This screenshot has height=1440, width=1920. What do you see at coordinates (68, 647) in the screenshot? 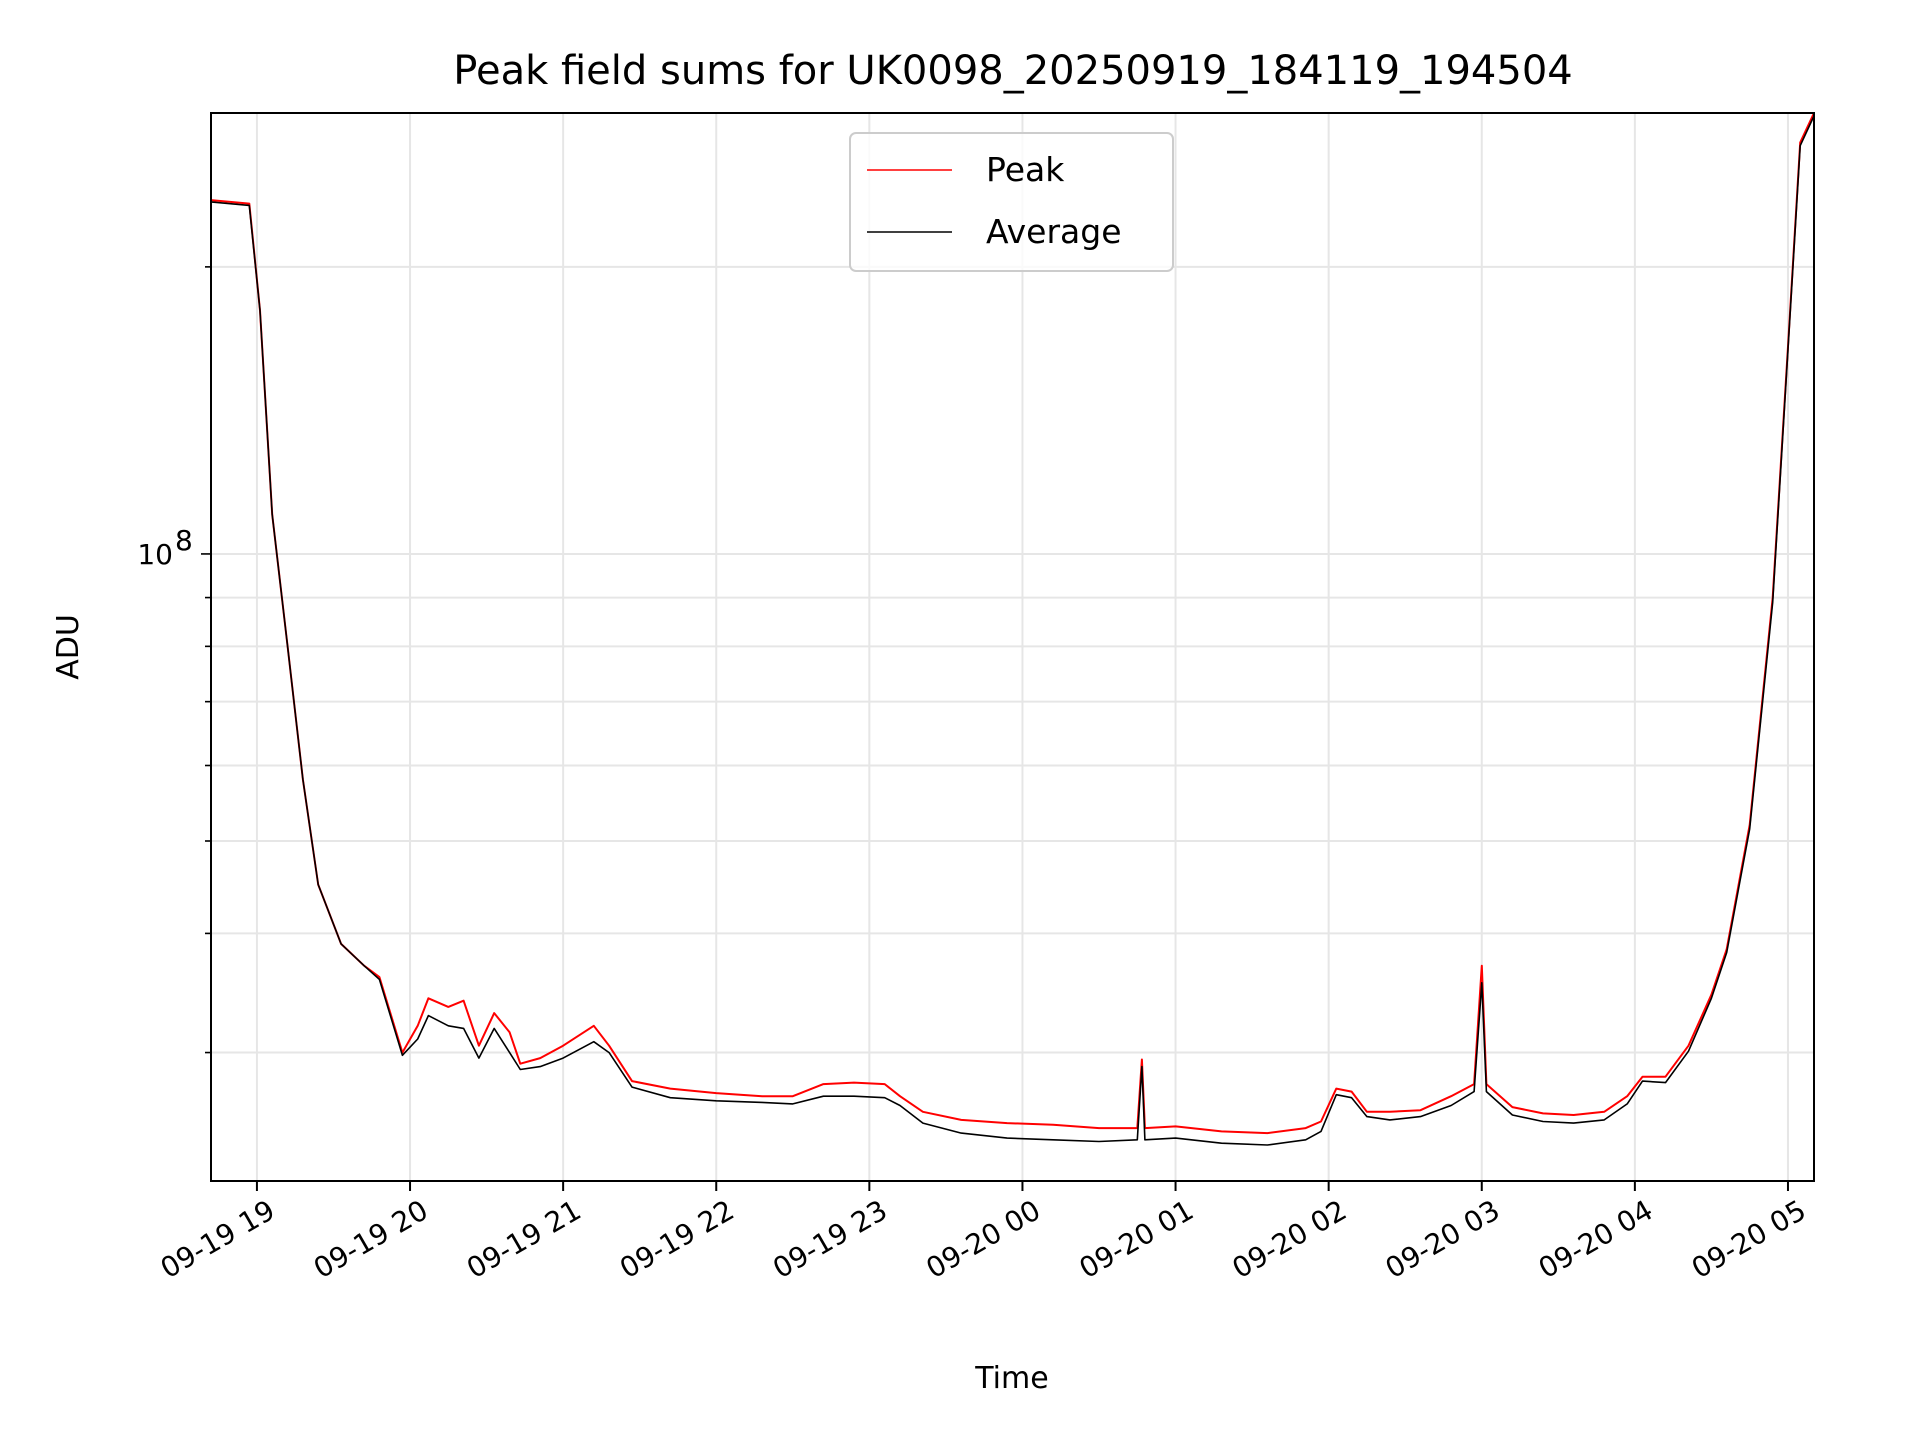
I see `y-axis-label: ADU` at bounding box center [68, 647].